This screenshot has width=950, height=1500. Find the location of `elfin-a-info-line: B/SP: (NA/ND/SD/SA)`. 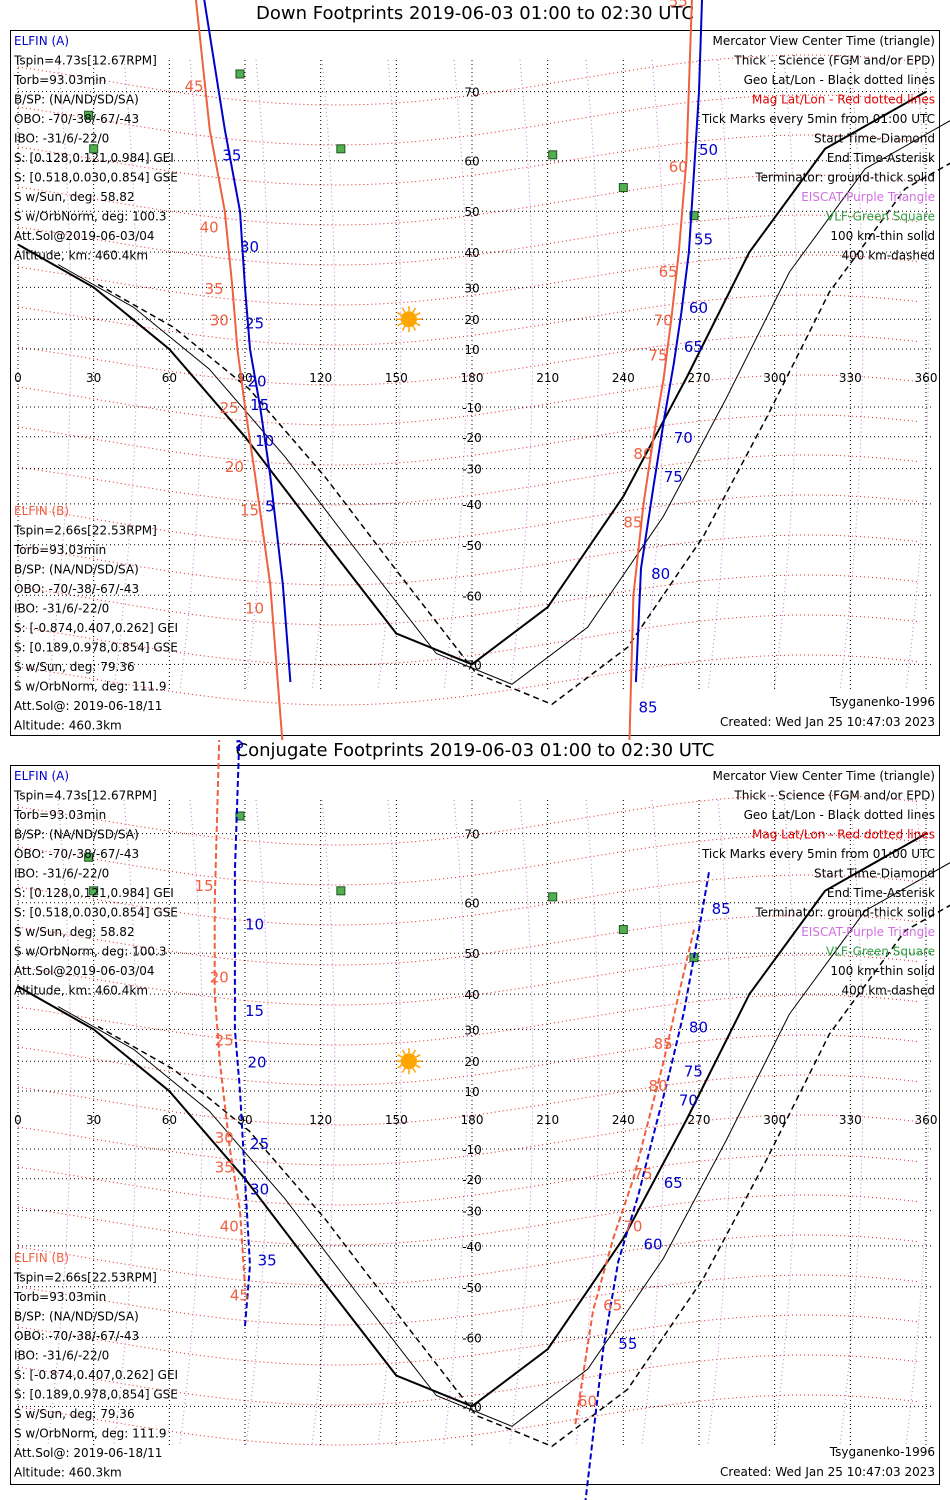

elfin-a-info-line: B/SP: (NA/ND/SD/SA) is located at coordinates (76, 100).